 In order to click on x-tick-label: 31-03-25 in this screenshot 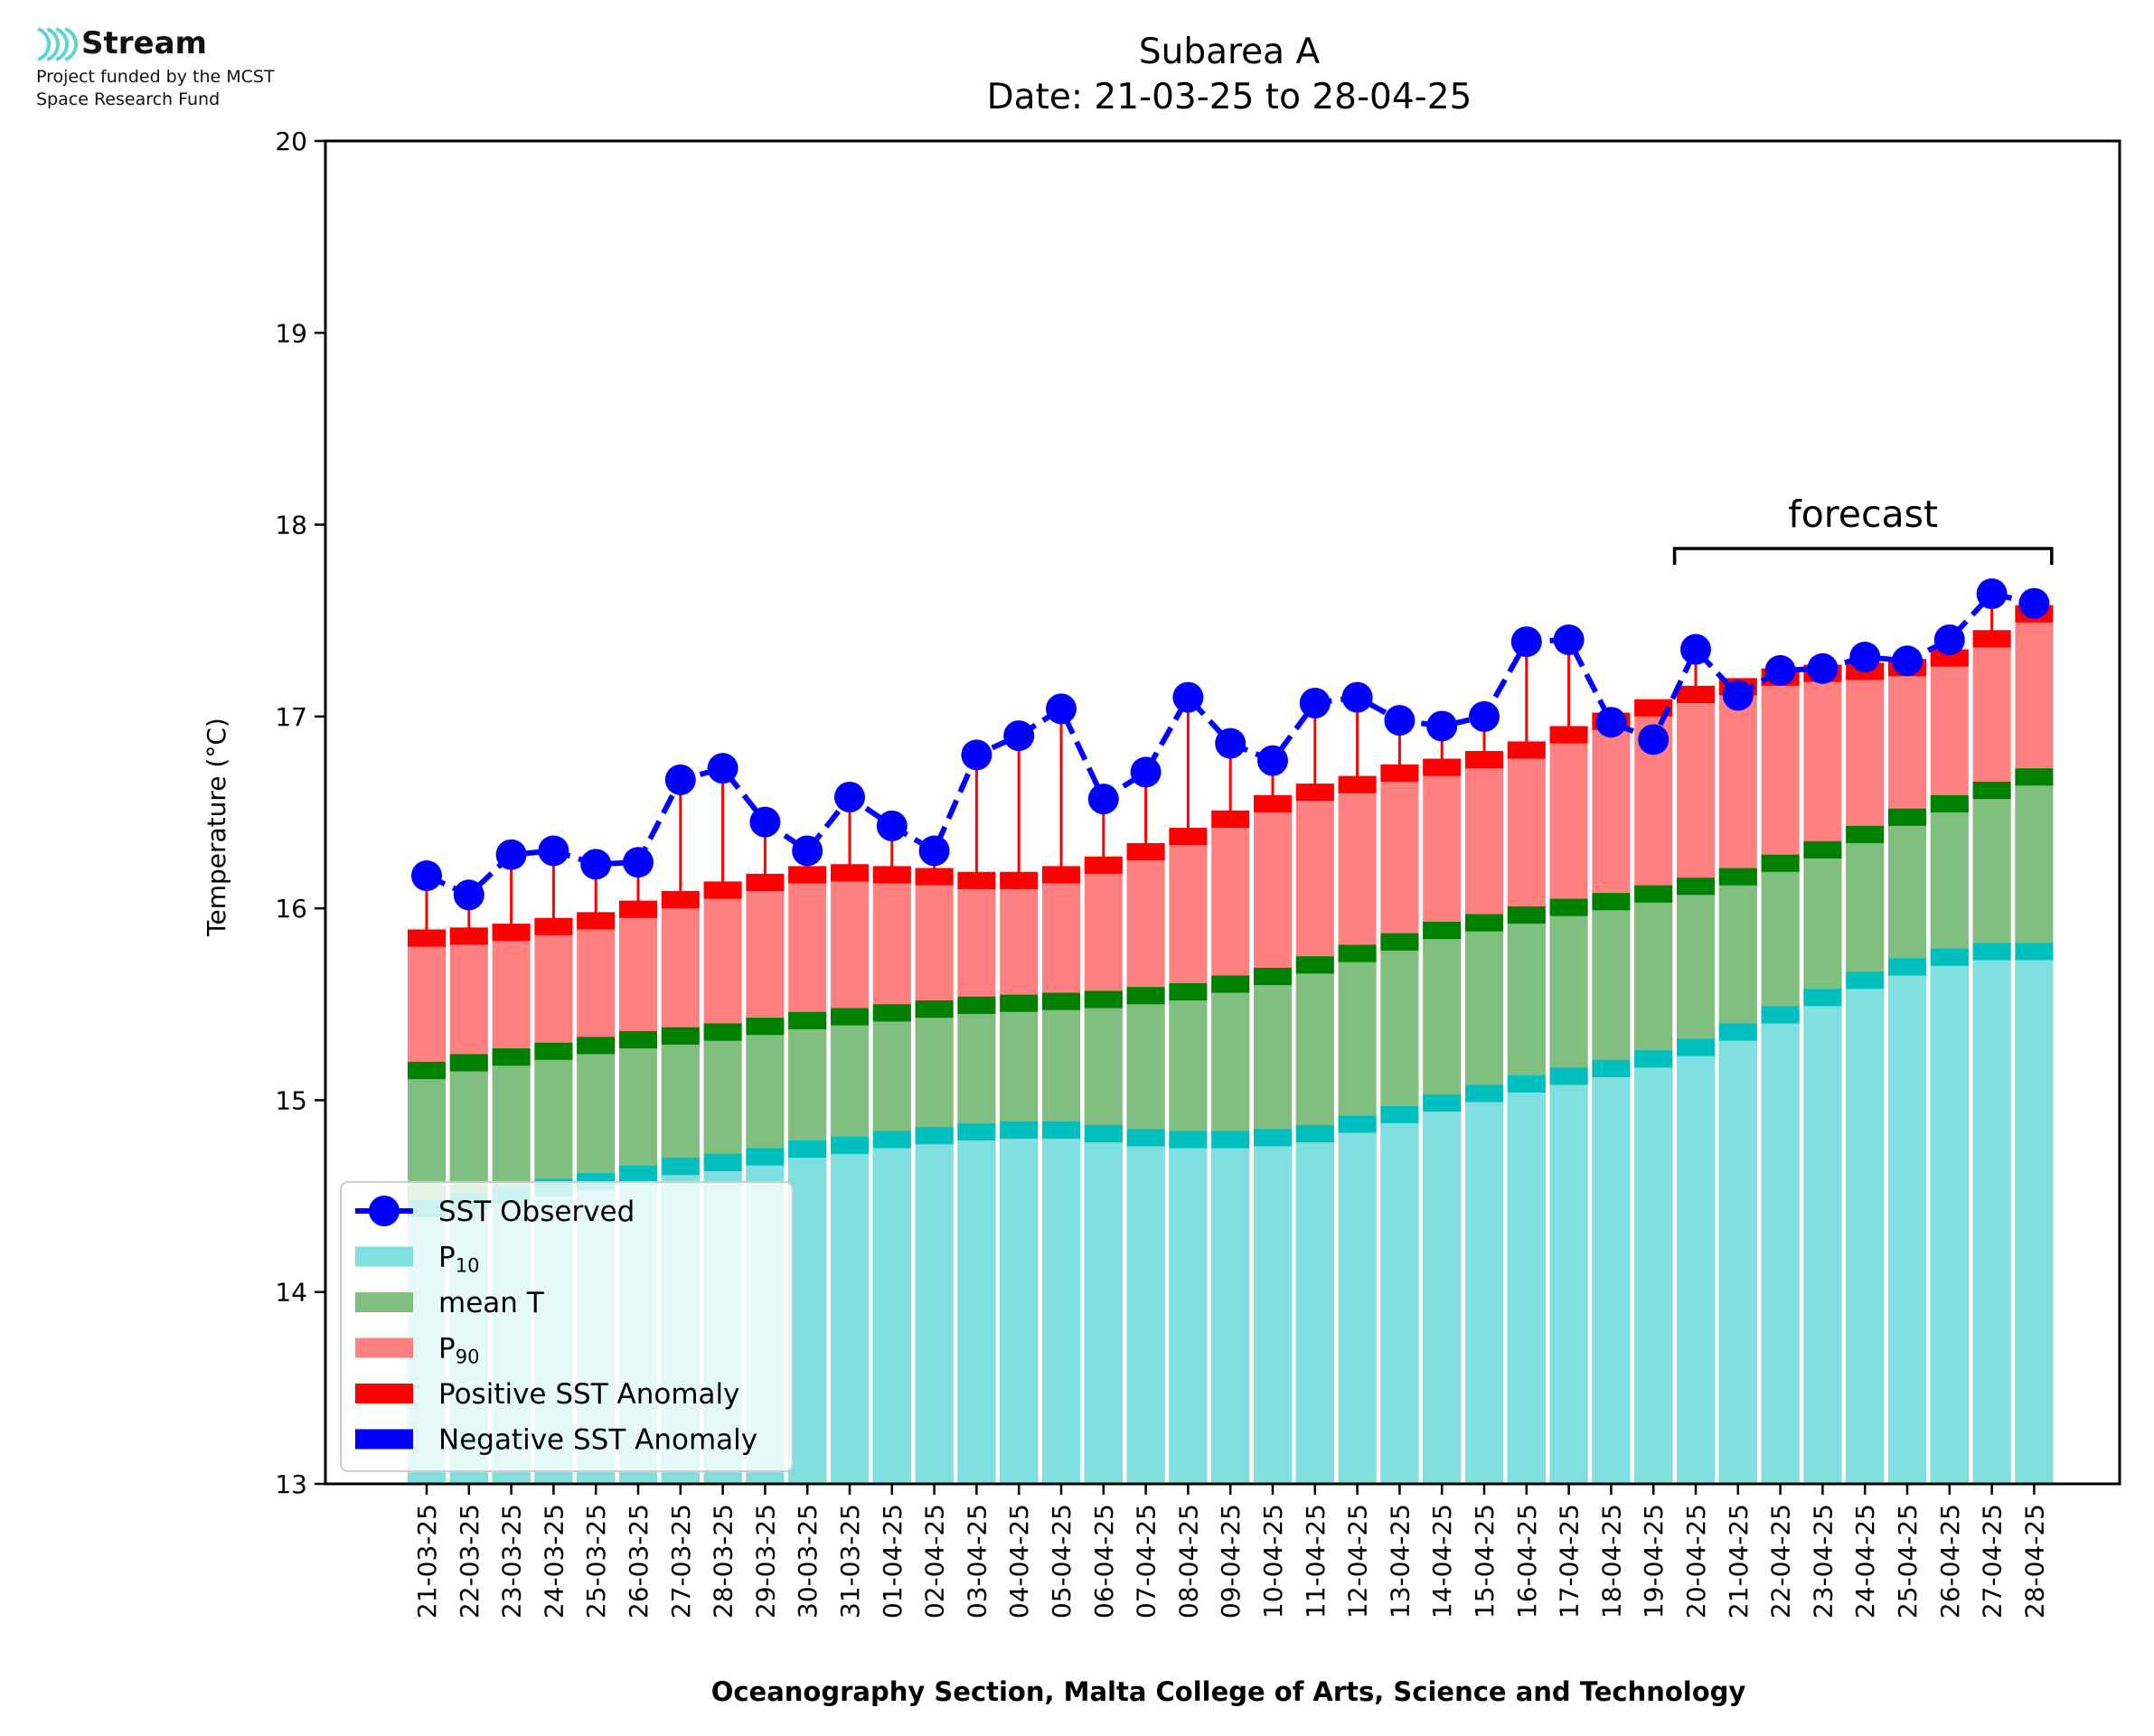, I will do `click(850, 1562)`.